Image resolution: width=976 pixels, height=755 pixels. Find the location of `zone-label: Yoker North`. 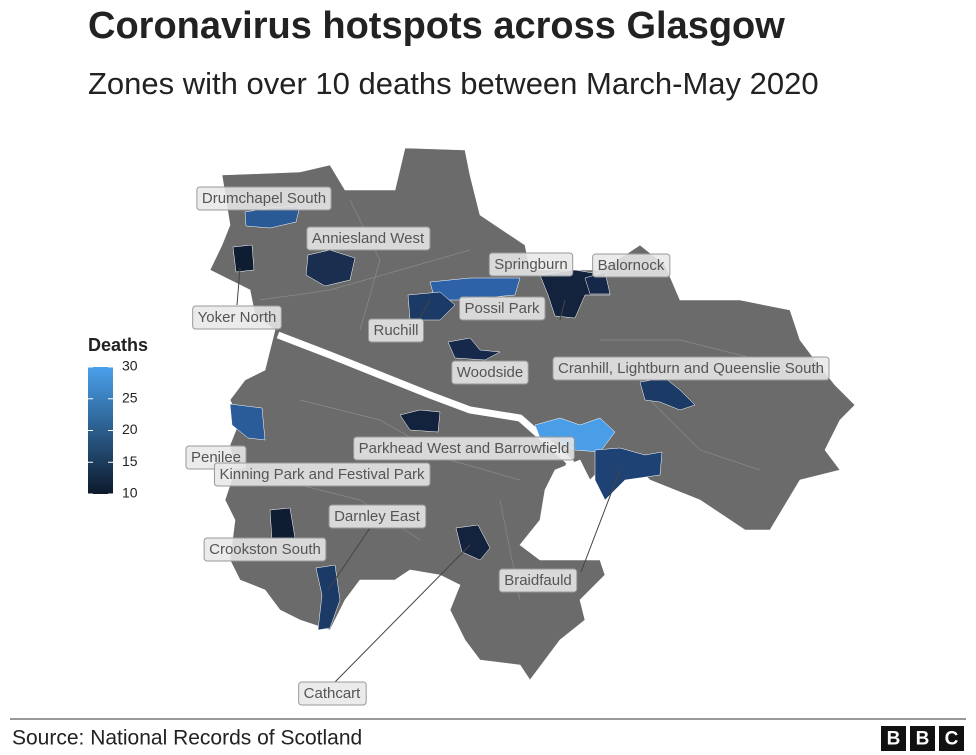

zone-label: Yoker North is located at coordinates (237, 317).